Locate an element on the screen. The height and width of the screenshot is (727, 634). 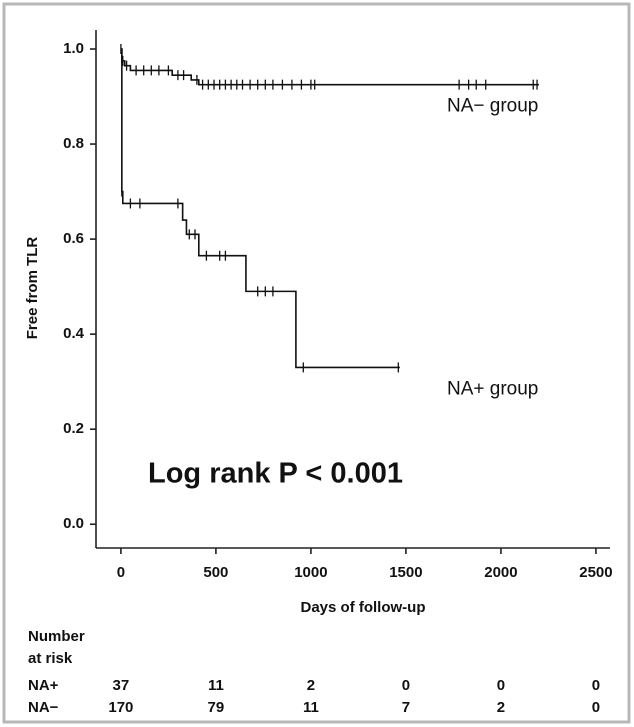
risk-count: 37 is located at coordinates (121, 685).